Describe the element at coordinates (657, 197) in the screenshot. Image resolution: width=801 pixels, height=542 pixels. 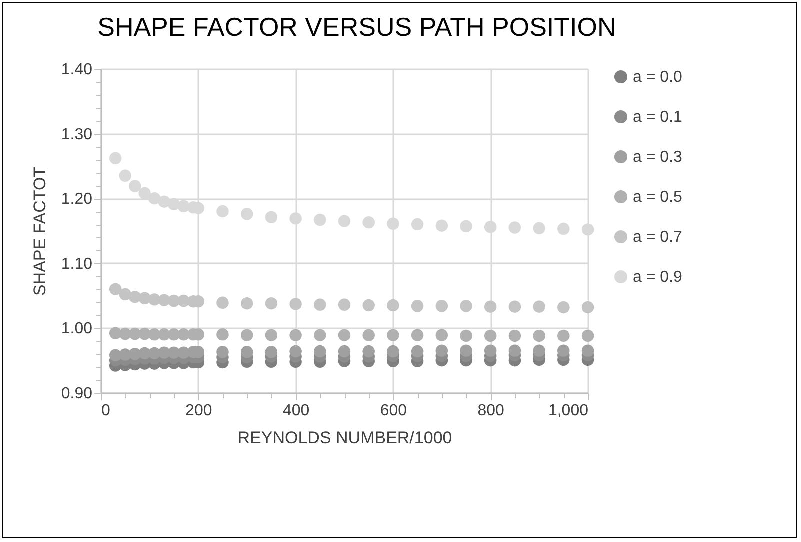
I see `legend-label: a = 0.5` at that location.